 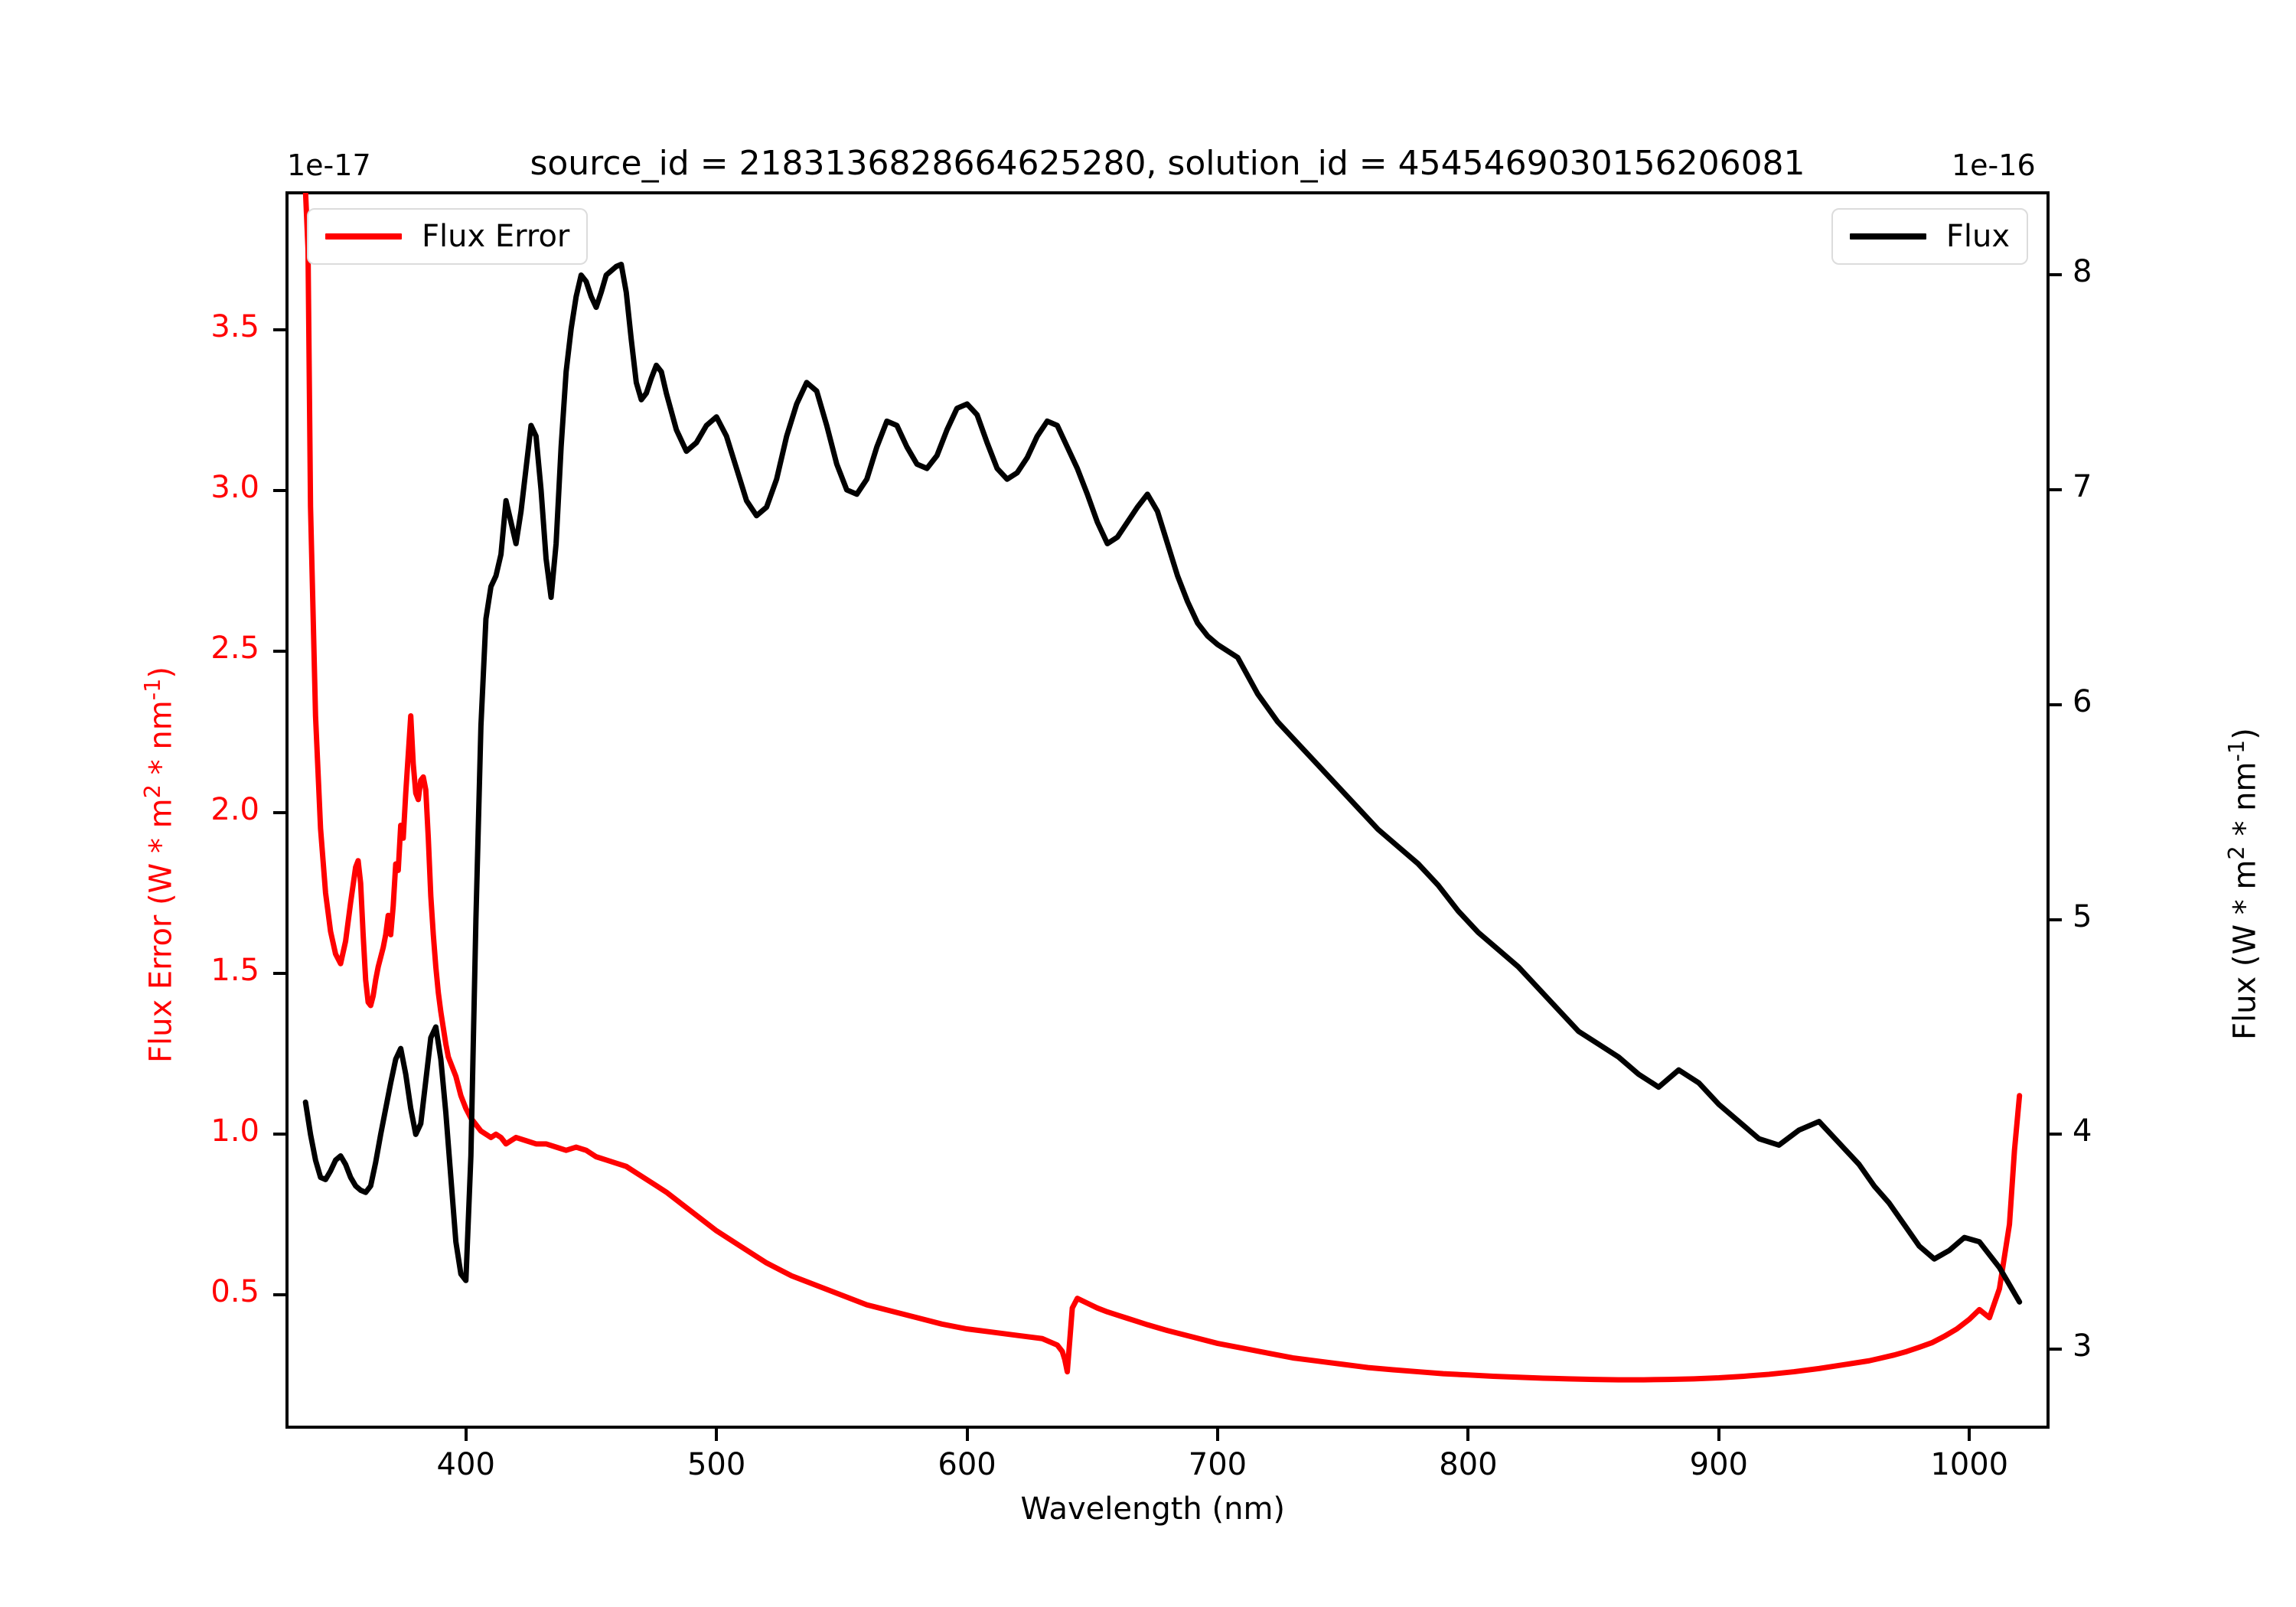 What do you see at coordinates (716, 1464) in the screenshot?
I see `x-tick-label: 500` at bounding box center [716, 1464].